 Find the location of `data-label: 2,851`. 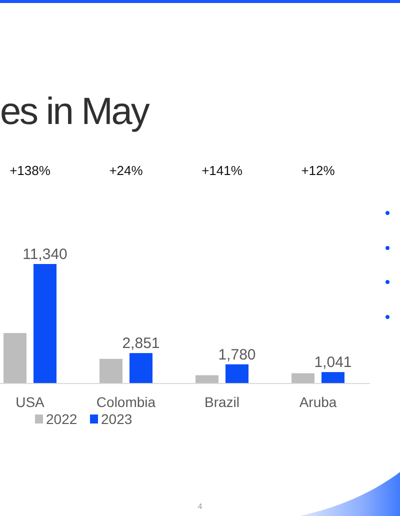

data-label: 2,851 is located at coordinates (141, 343).